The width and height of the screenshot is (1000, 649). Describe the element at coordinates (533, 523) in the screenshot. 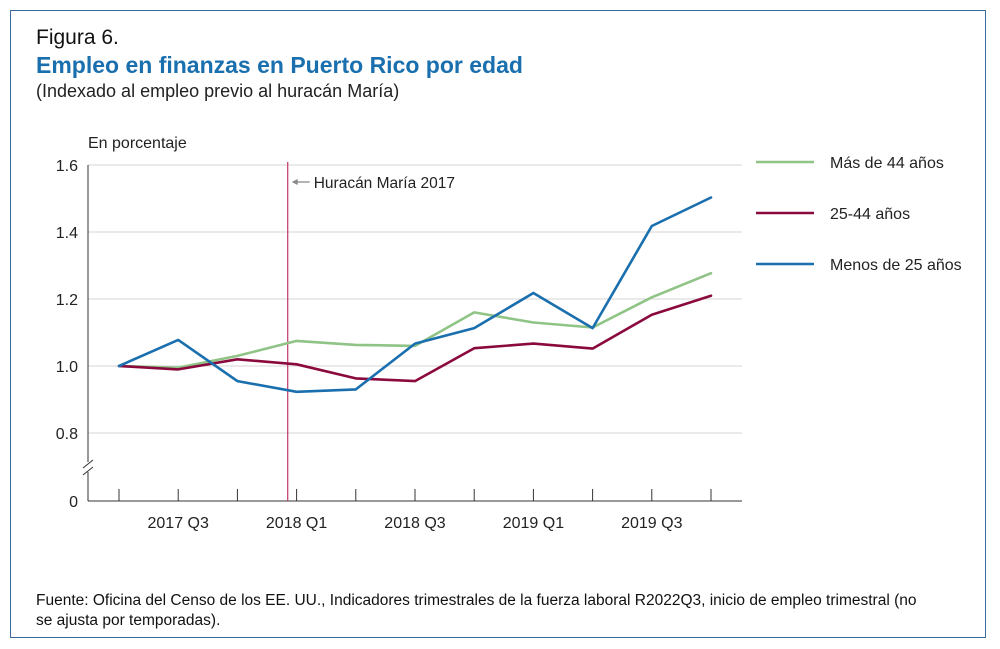

I see `x-tick-label: 2019 Q1` at that location.